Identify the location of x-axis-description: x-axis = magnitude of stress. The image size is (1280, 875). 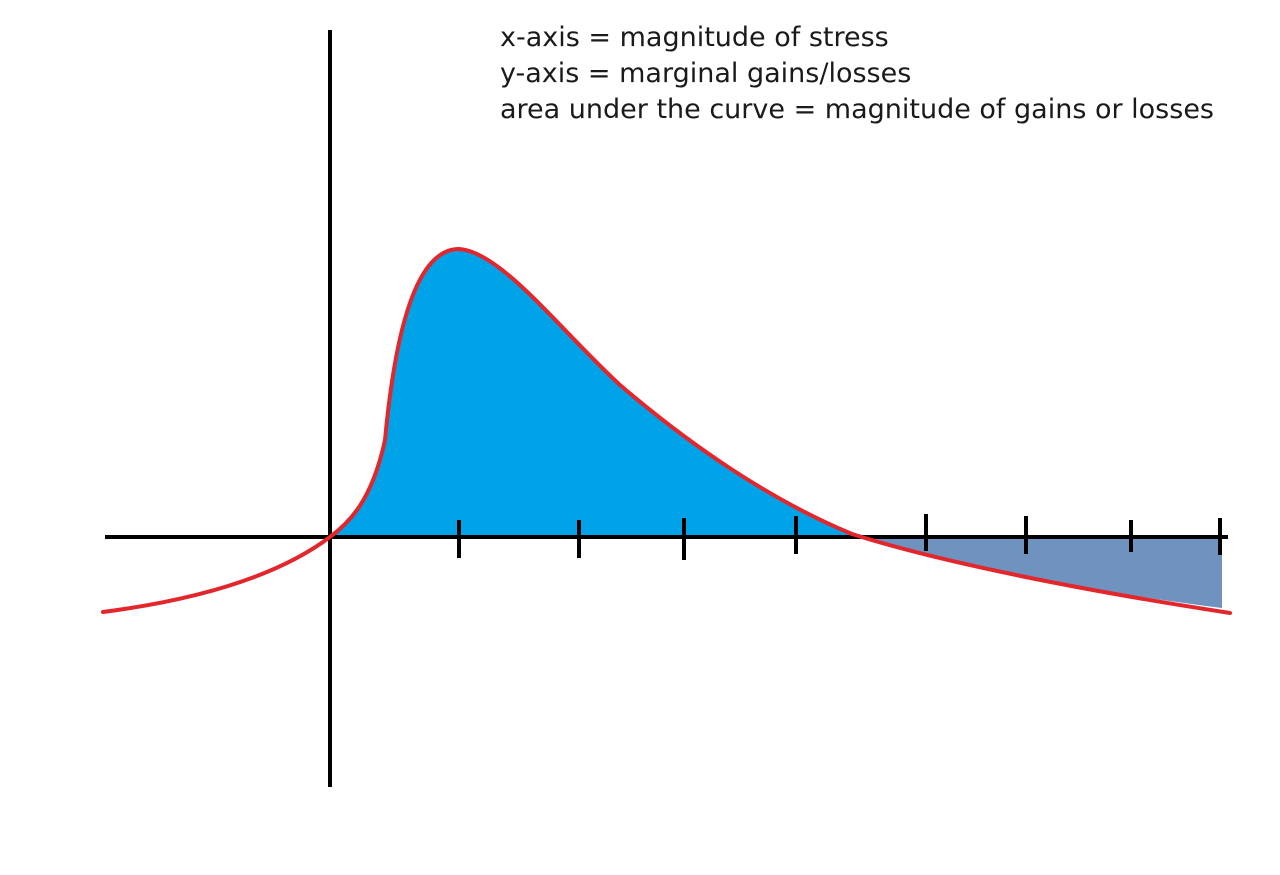
(694, 37).